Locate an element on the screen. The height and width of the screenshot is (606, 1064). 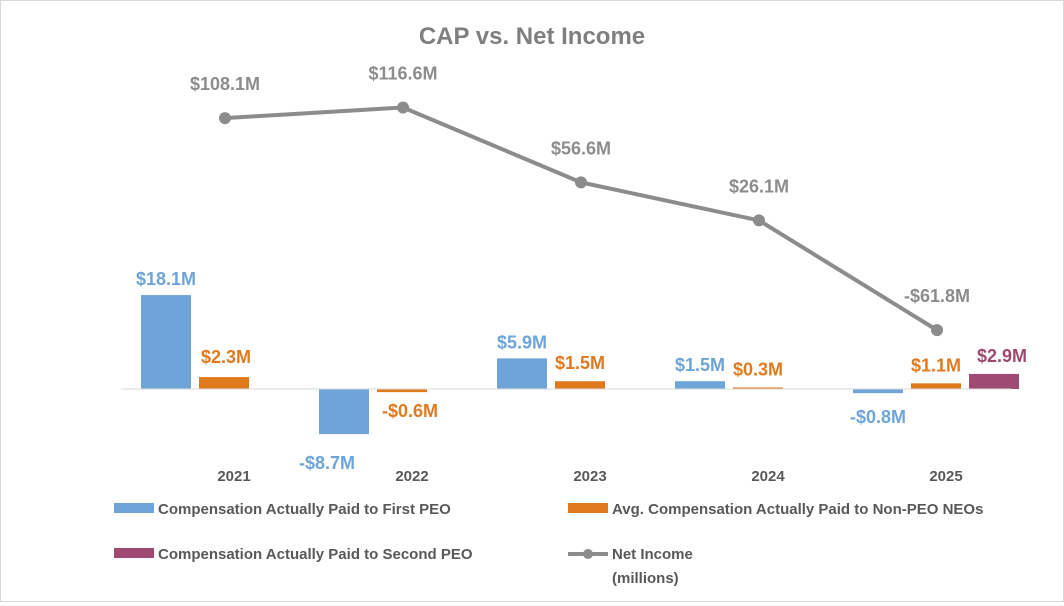
net-income-point-2023 is located at coordinates (581, 182).